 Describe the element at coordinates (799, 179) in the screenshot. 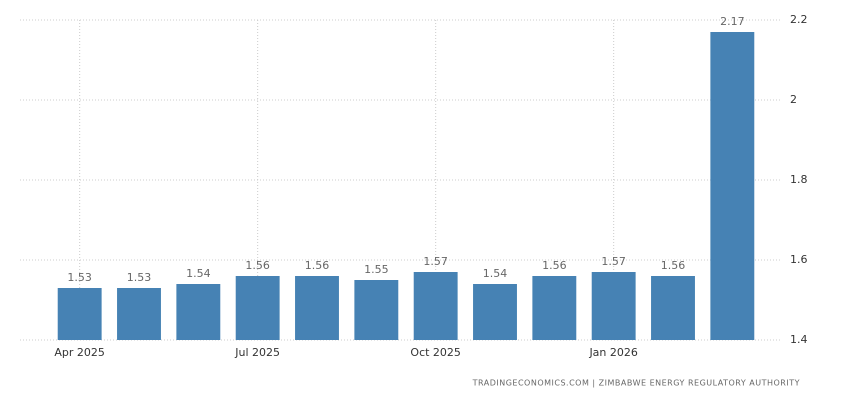

I see `y-tick-label: 1.8` at that location.